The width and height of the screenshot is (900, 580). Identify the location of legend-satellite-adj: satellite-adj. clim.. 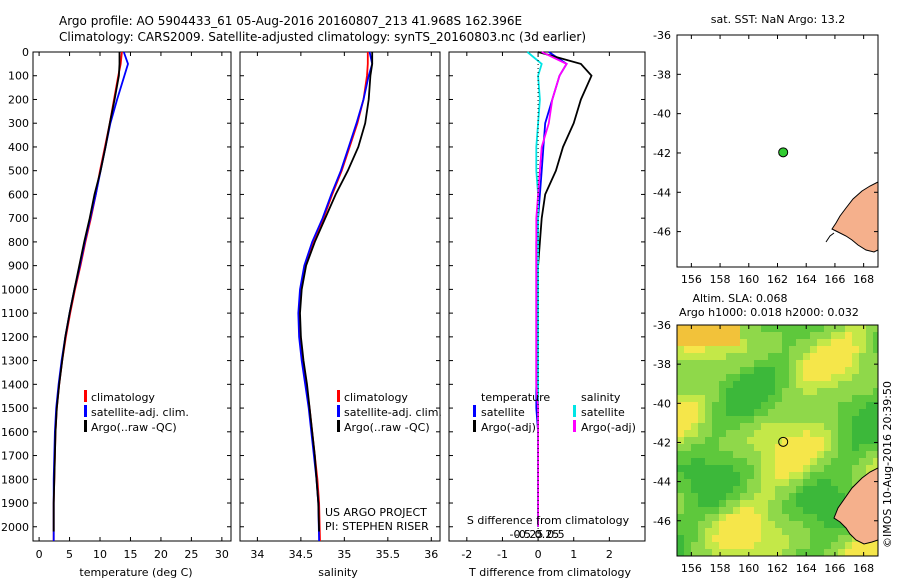
(393, 412).